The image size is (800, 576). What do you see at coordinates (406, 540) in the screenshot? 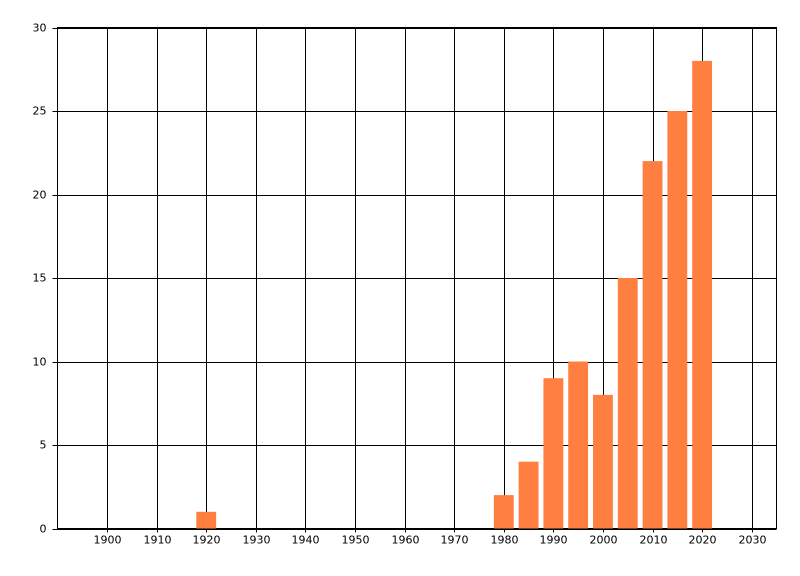
I see `x-tick-label: 1960` at bounding box center [406, 540].